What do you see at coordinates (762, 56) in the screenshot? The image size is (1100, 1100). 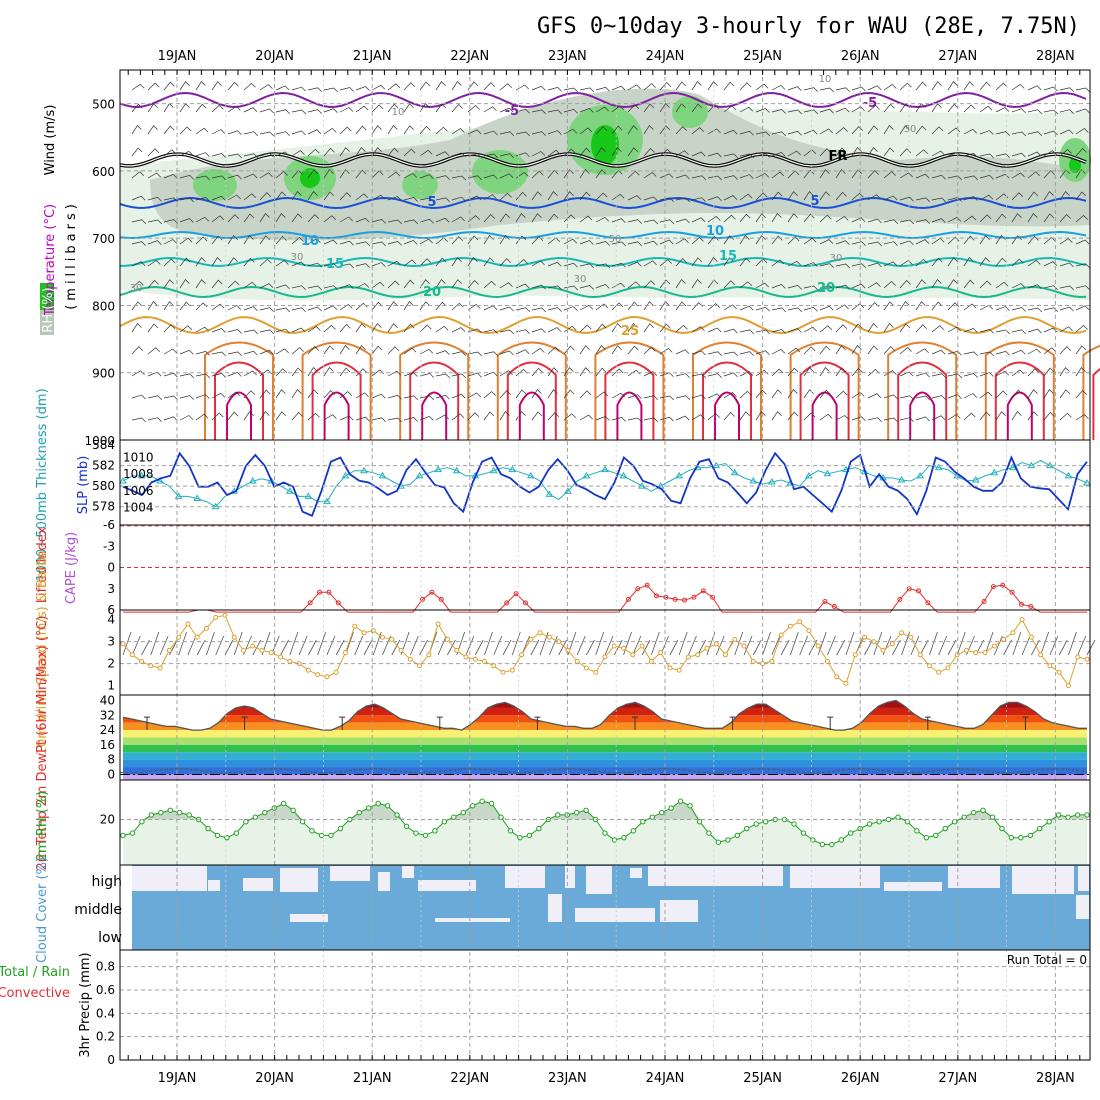 I see `top-date-25JAN: 25JAN` at bounding box center [762, 56].